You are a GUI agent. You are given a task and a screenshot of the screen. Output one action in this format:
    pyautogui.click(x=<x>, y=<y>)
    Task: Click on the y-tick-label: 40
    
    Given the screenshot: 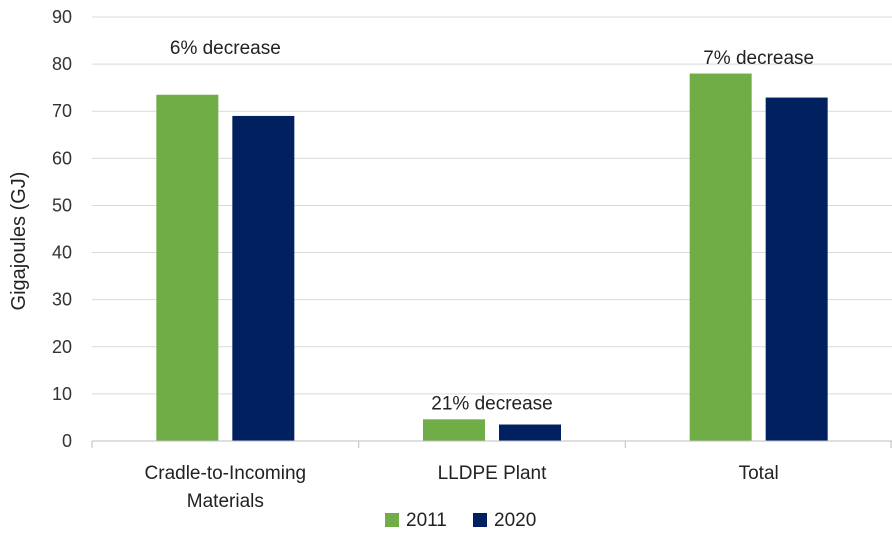 What is the action you would take?
    pyautogui.click(x=62, y=253)
    